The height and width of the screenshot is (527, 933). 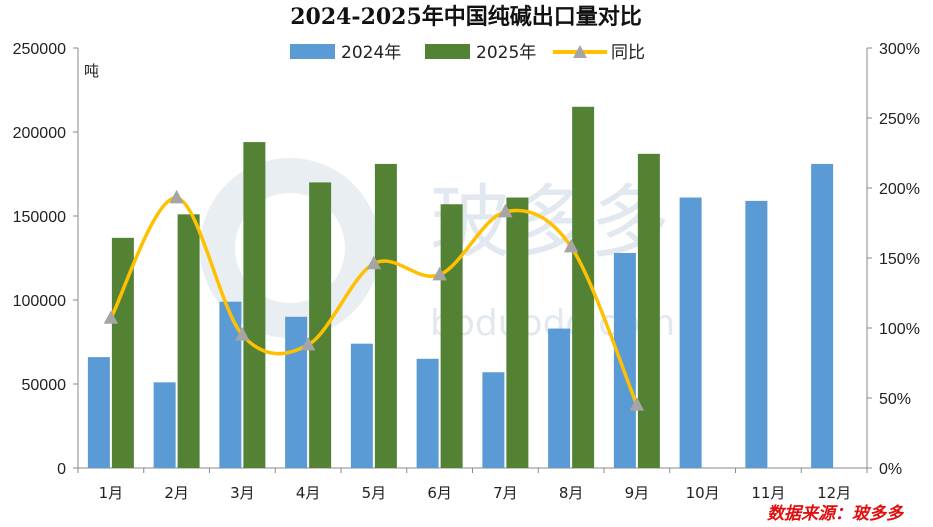 What do you see at coordinates (559, 398) in the screenshot?
I see `bar-2024年-8月` at bounding box center [559, 398].